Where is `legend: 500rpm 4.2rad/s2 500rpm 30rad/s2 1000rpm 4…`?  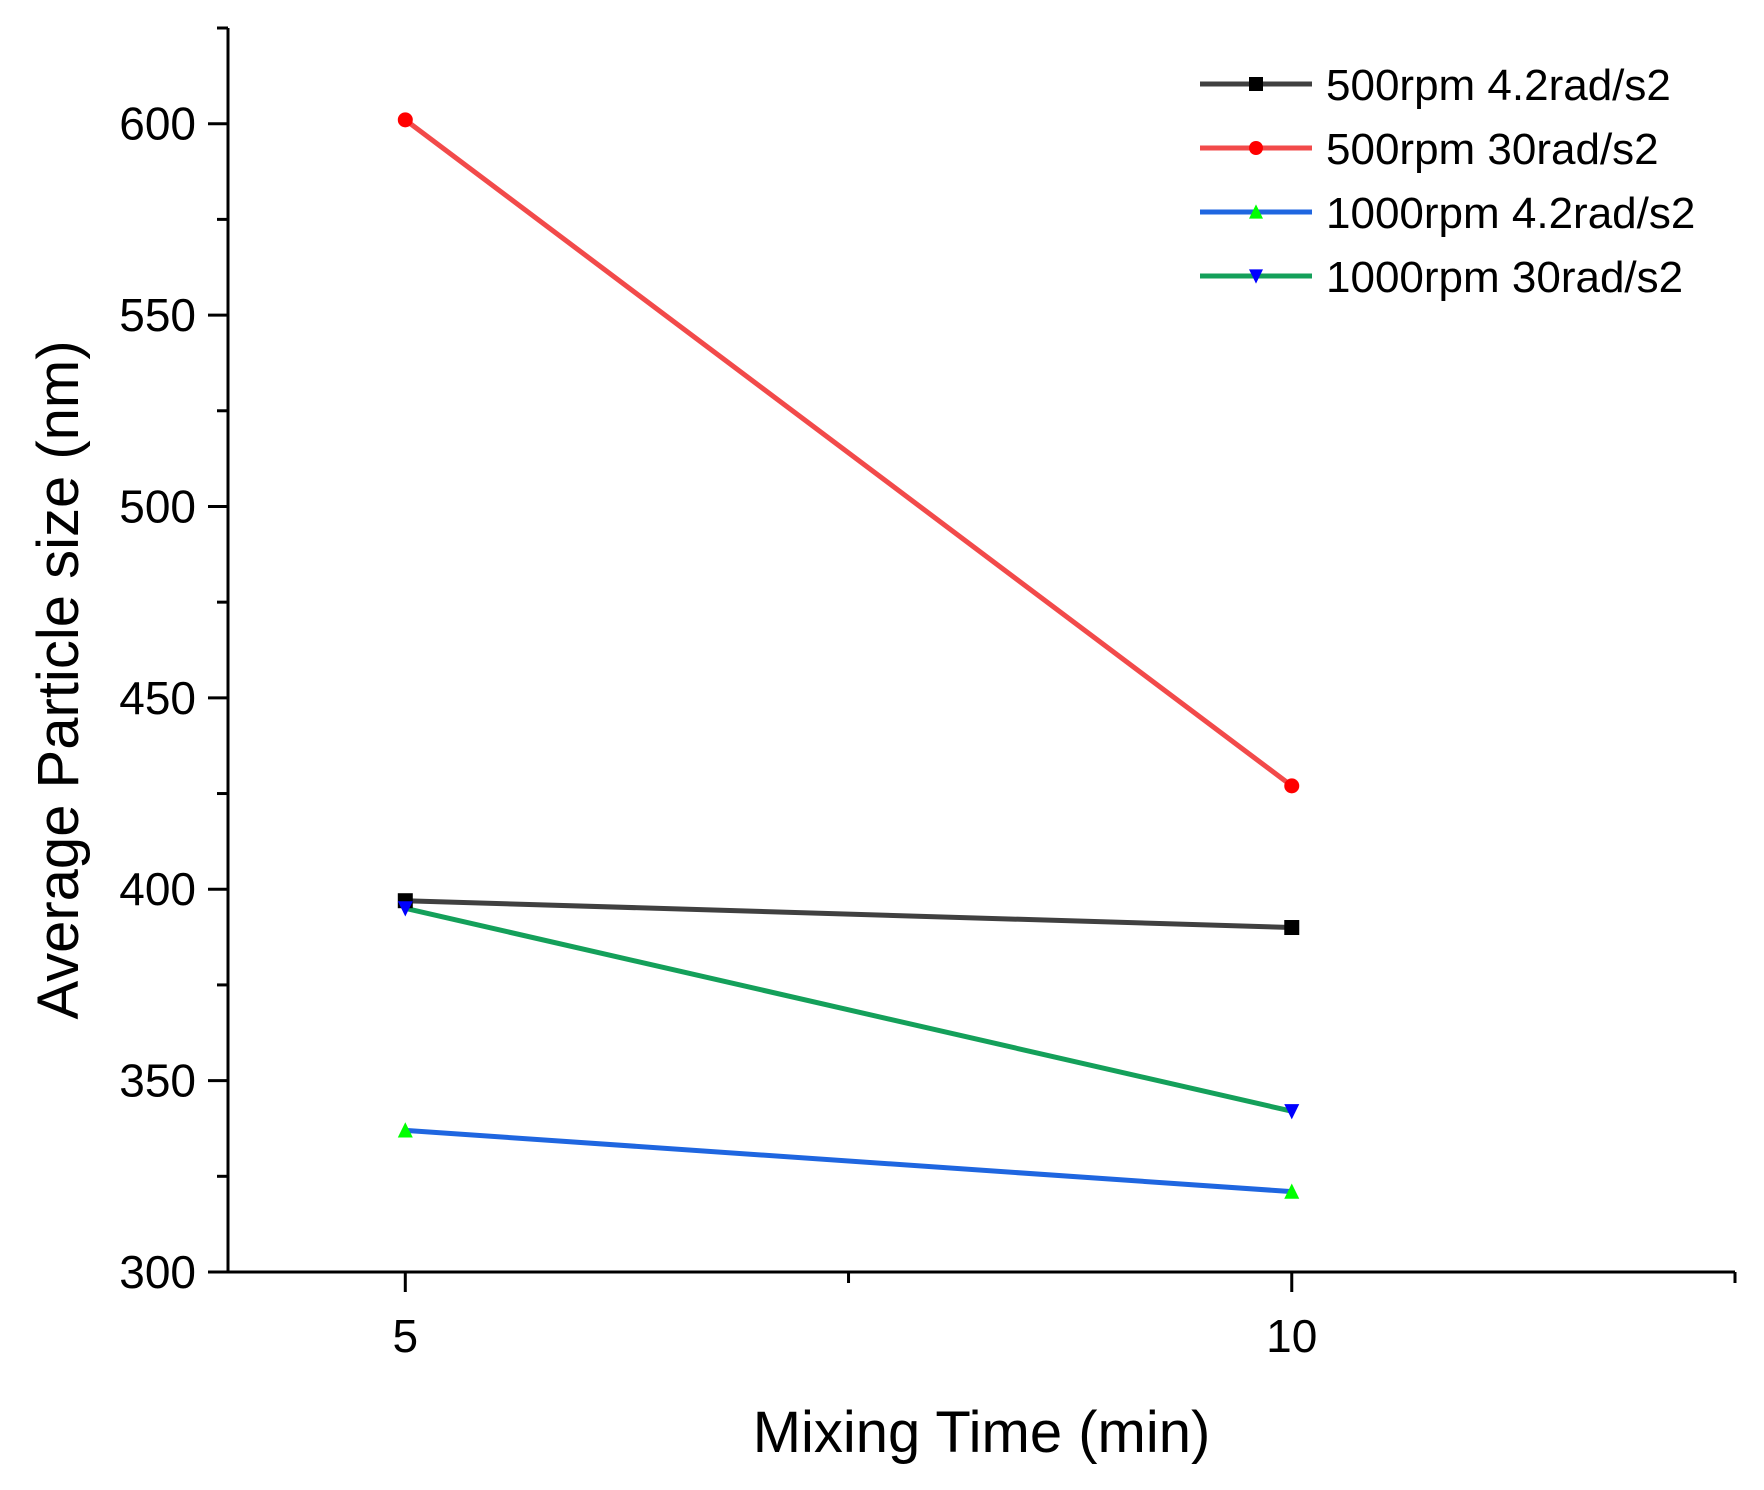 legend: 500rpm 4.2rad/s2 500rpm 30rad/s2 1000rpm 4… is located at coordinates (1447, 181).